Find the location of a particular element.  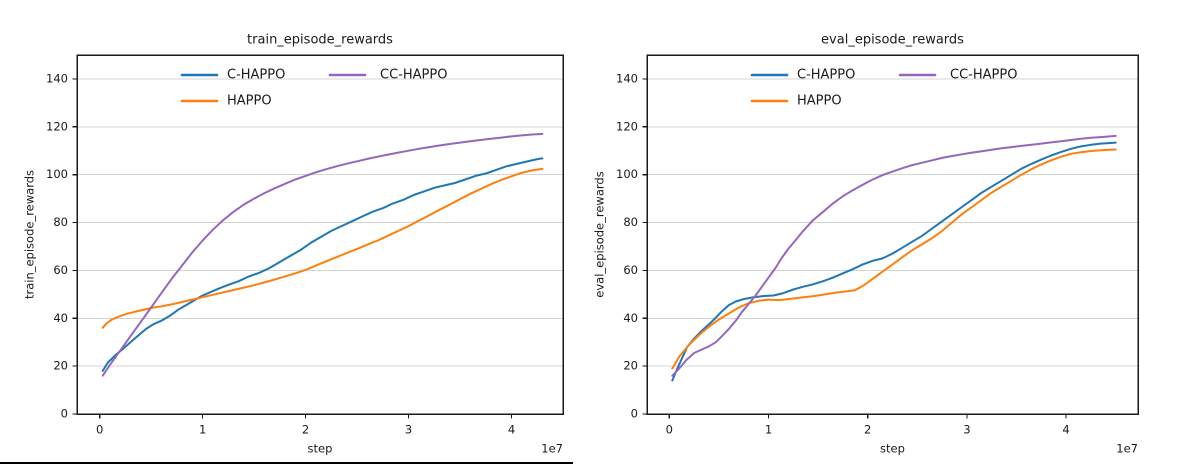

chart-title: train_episode_rewards is located at coordinates (320, 40).